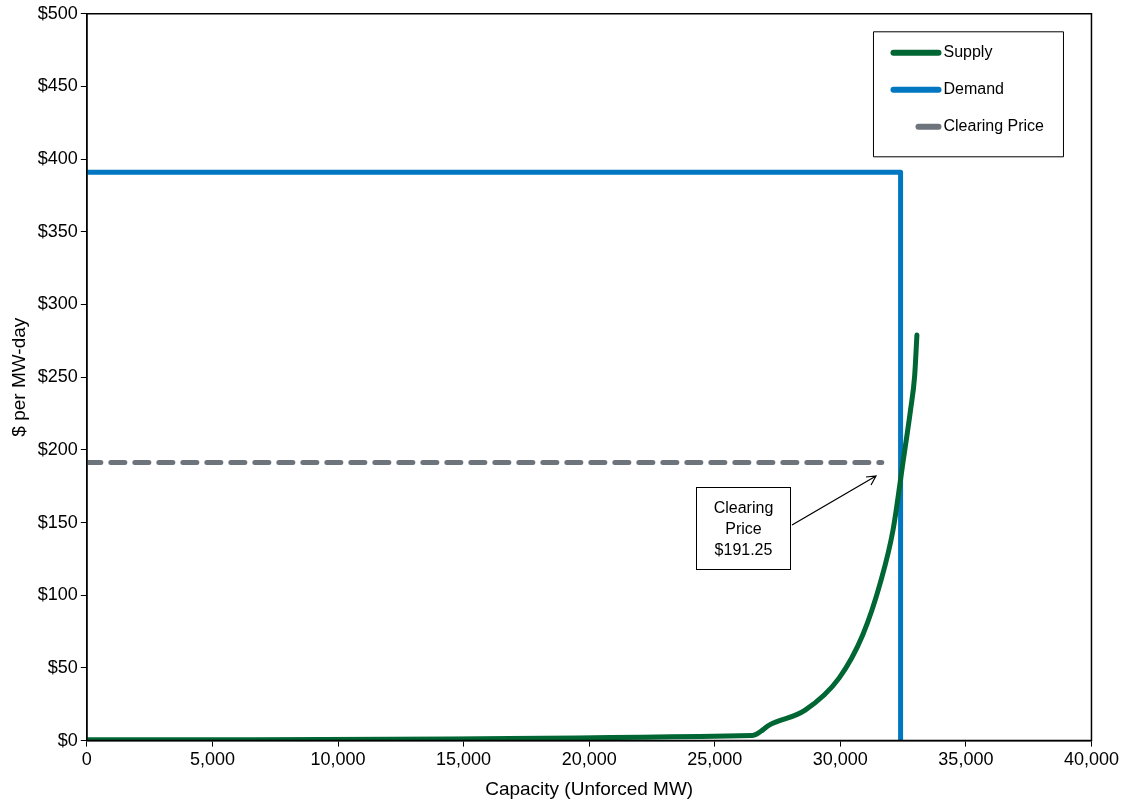 The height and width of the screenshot is (809, 1122). I want to click on y-tick-label: $250, so click(57, 376).